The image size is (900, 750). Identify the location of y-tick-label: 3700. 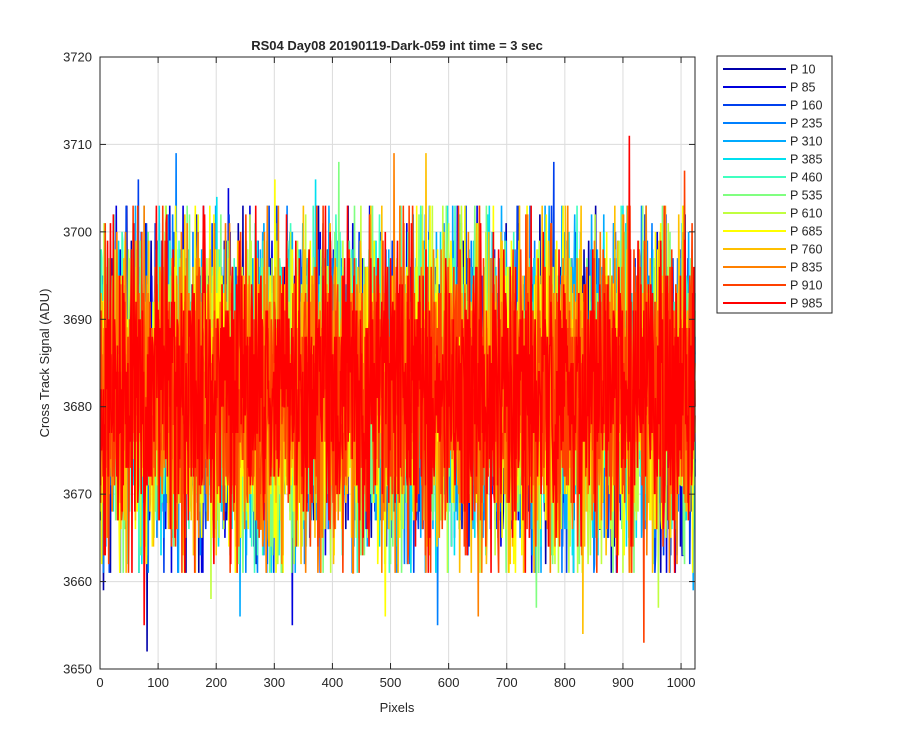
(77, 231).